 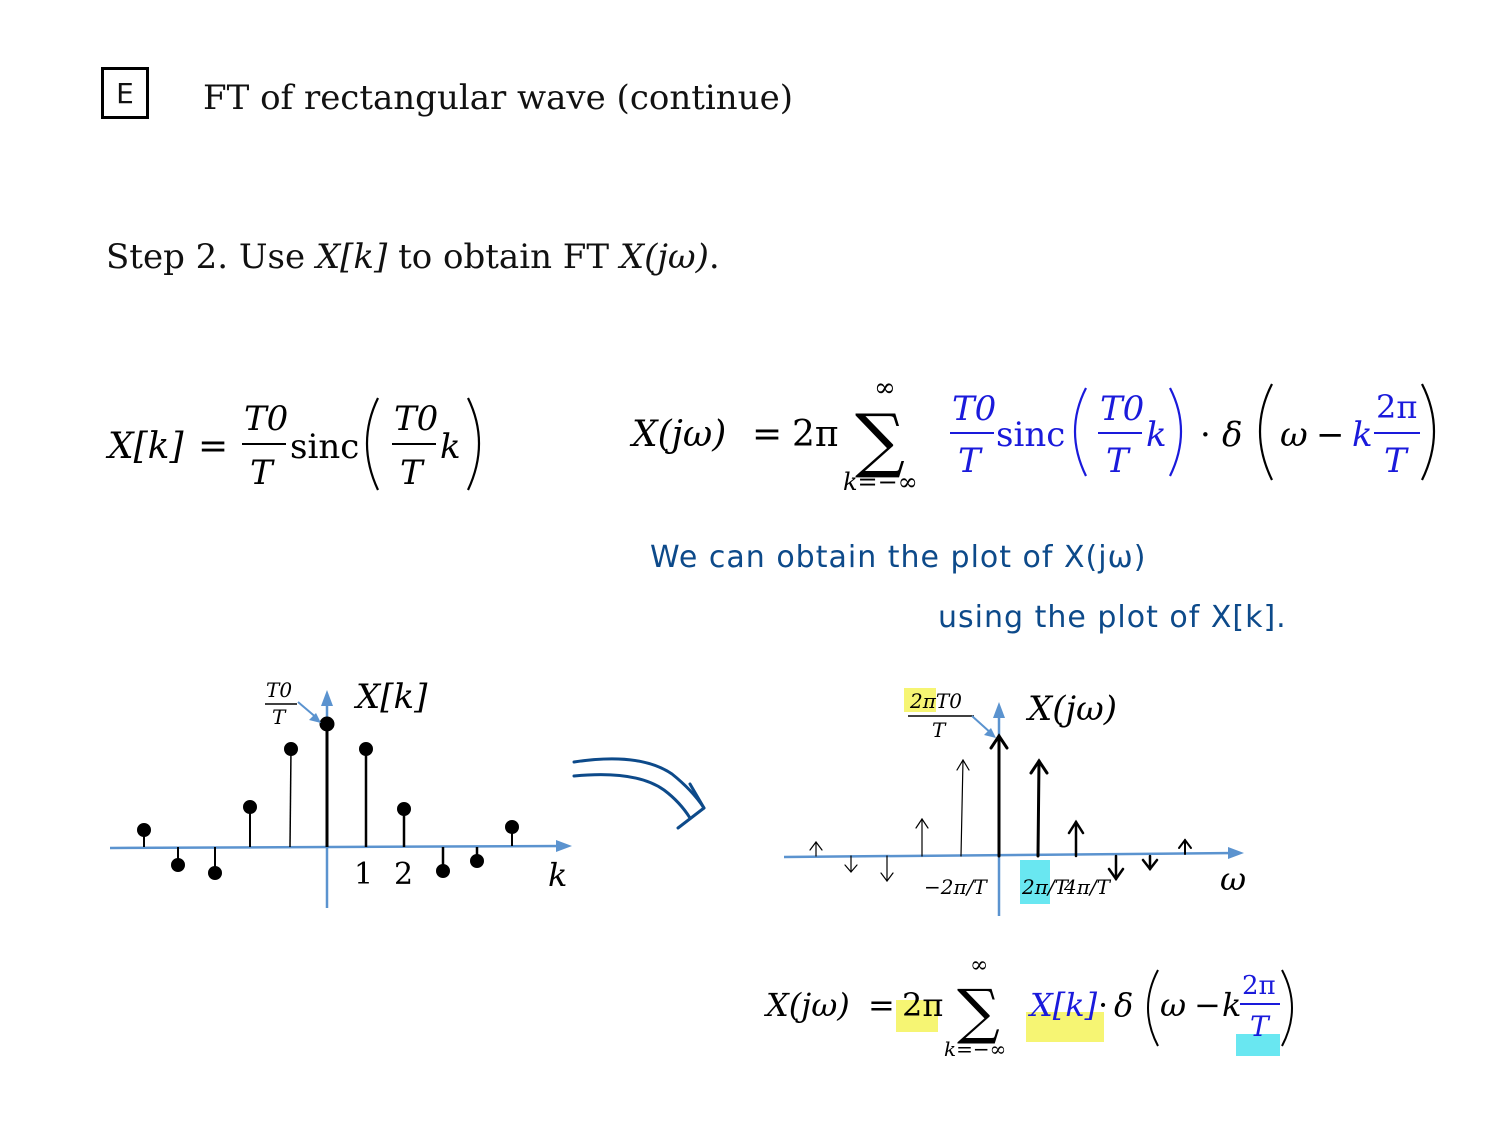 I want to click on eq-xjw-rparen-a, so click(x=1176, y=432).